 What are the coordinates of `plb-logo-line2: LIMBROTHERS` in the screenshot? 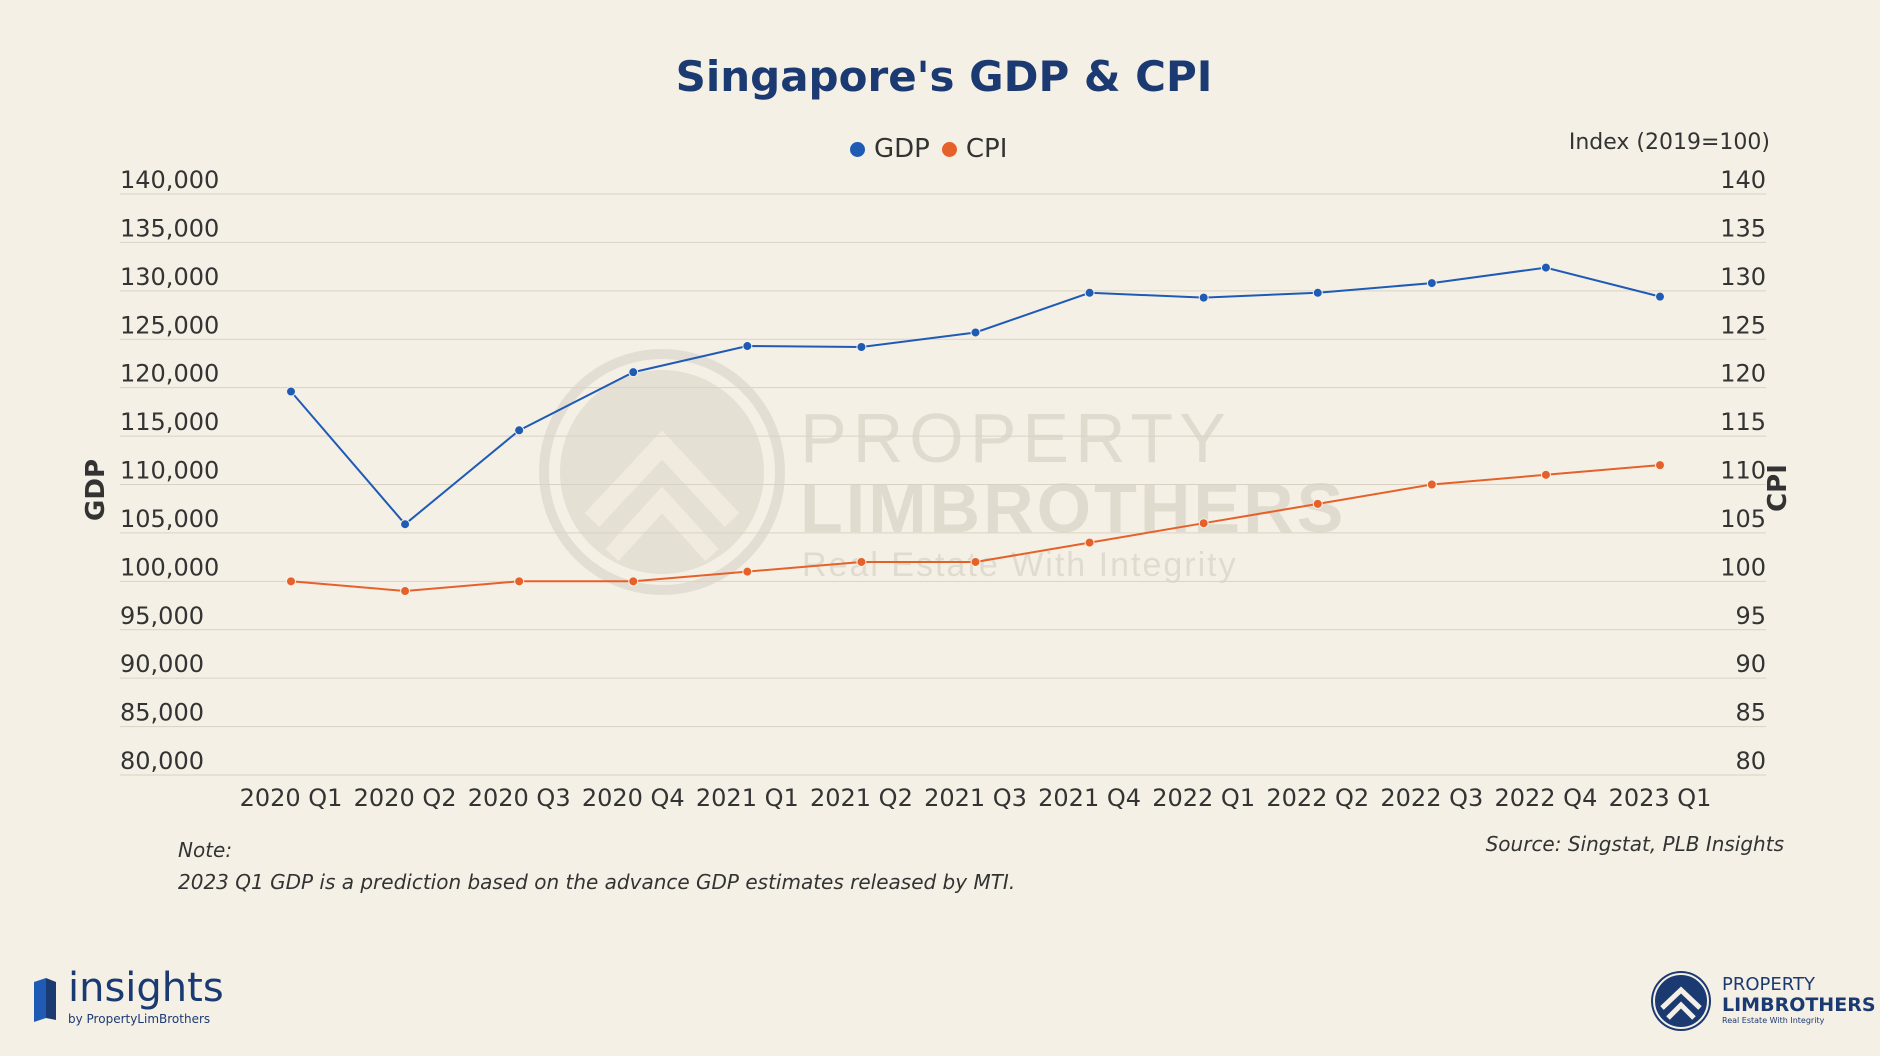 It's located at (1799, 1005).